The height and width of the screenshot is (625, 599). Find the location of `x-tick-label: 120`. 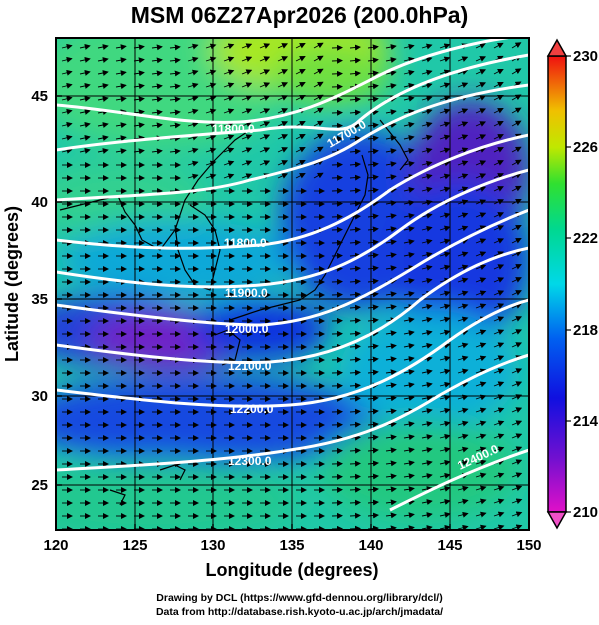

x-tick-label: 120 is located at coordinates (55, 545).